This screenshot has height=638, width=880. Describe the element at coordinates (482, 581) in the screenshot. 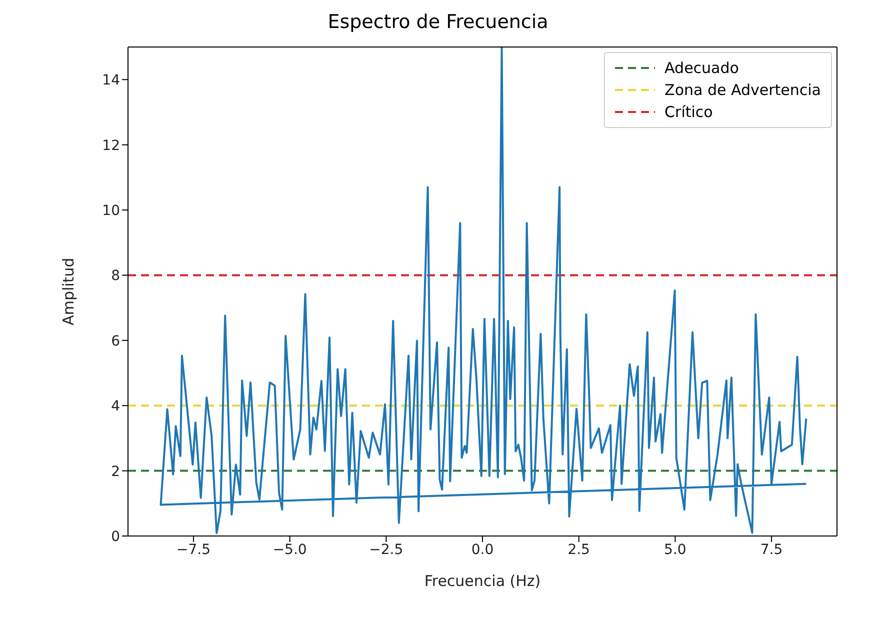

I see `x-axis-title: Frecuencia (Hz)` at that location.